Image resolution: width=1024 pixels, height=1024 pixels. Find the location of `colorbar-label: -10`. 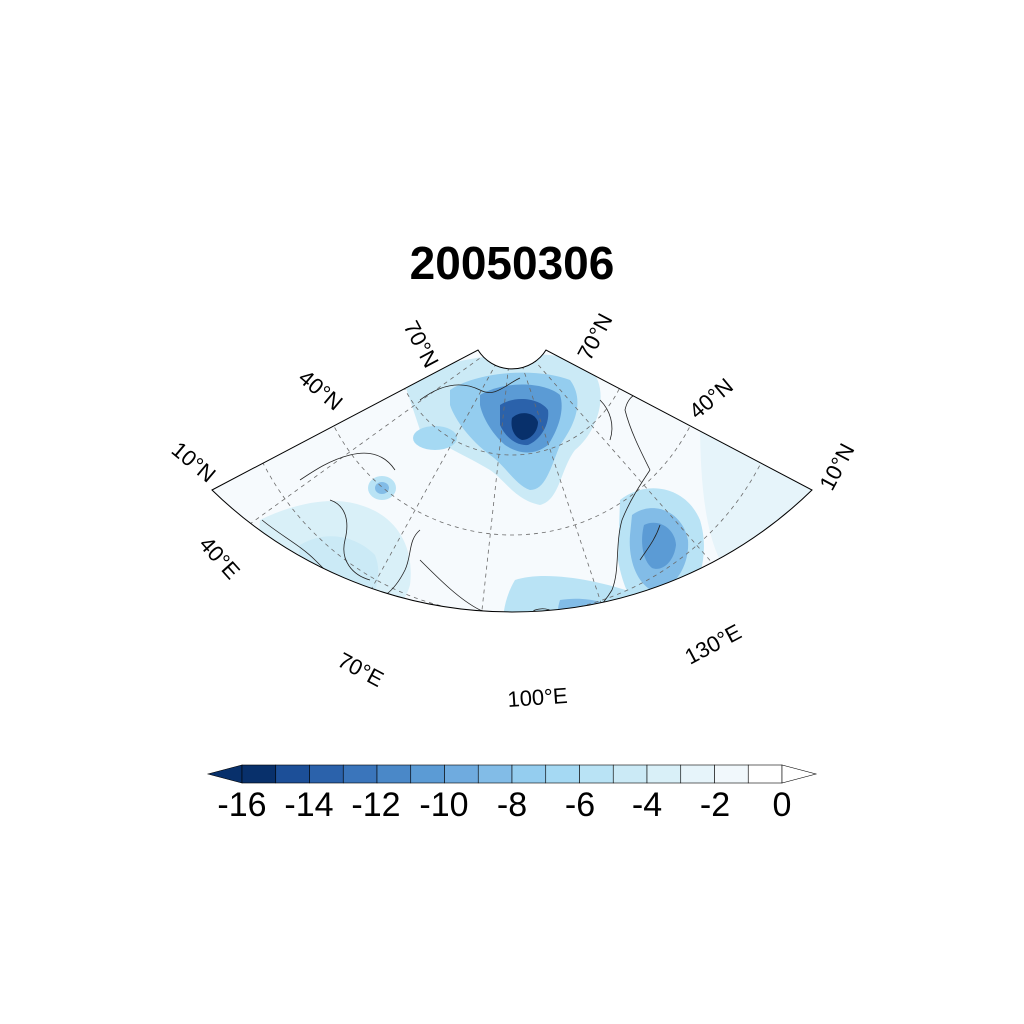

colorbar-label: -10 is located at coordinates (443, 805).